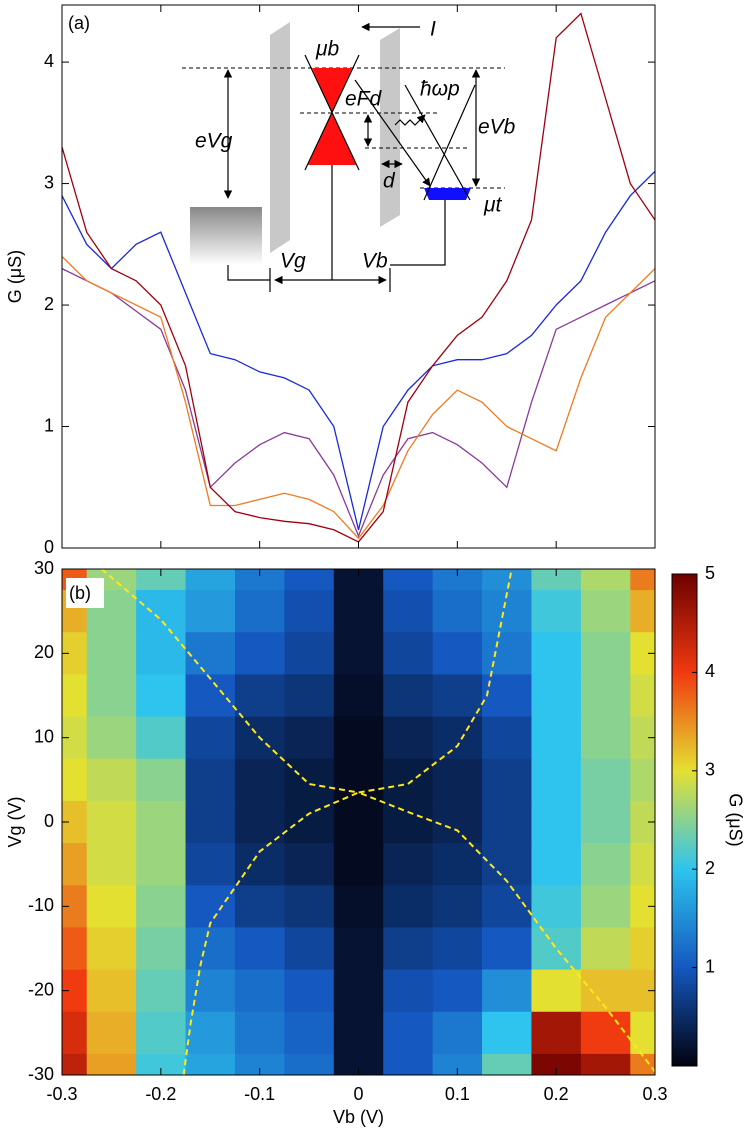  Describe the element at coordinates (80, 593) in the screenshot. I see `panel-label: (b)` at that location.